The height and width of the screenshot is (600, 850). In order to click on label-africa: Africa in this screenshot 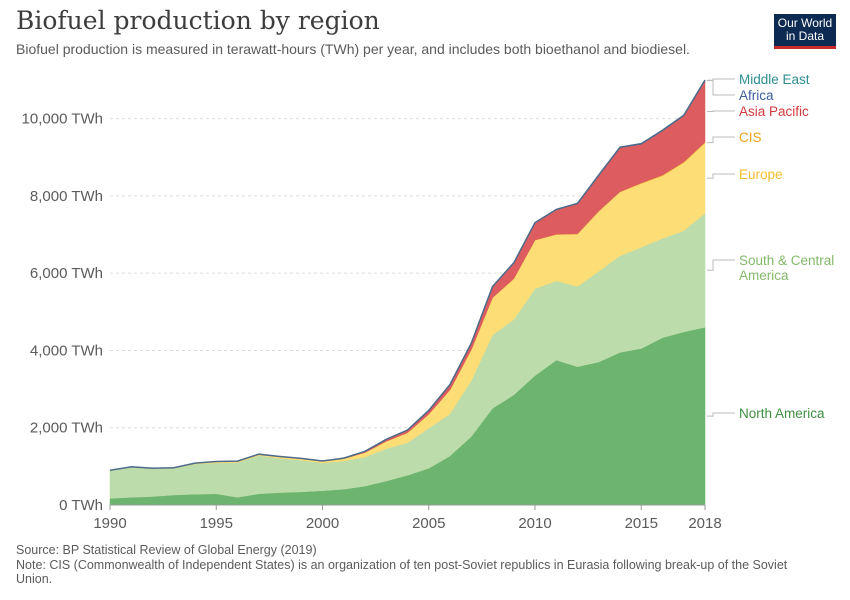, I will do `click(740, 91)`.